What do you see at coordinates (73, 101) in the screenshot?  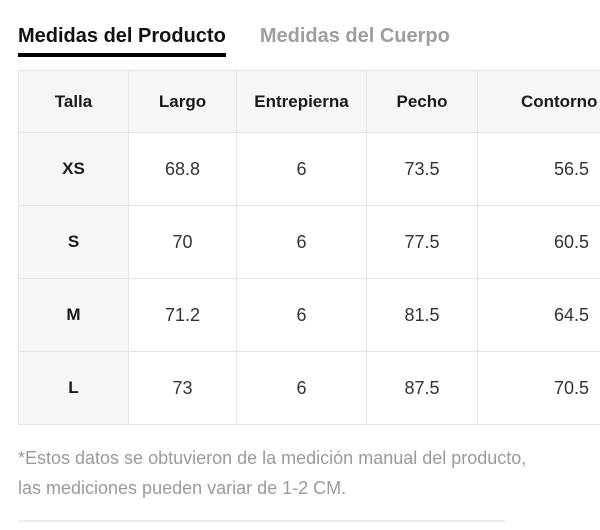 I see `column-header-talla: Talla` at bounding box center [73, 101].